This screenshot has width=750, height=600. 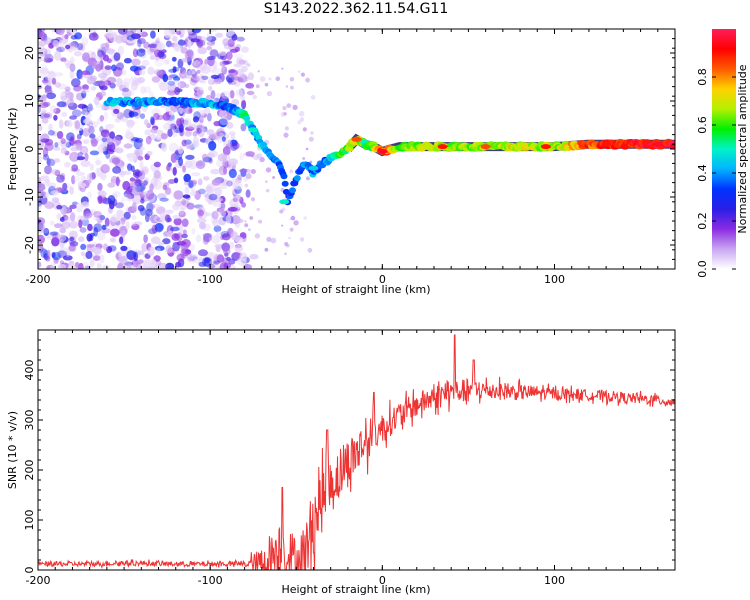 I want to click on ridge-hotspot, so click(x=545, y=147).